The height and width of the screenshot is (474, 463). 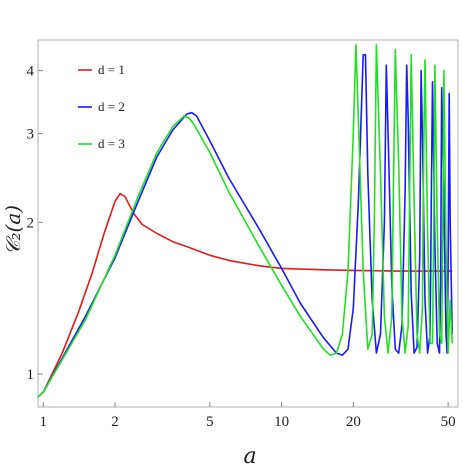 What do you see at coordinates (111, 69) in the screenshot?
I see `legend-label: d = 1` at bounding box center [111, 69].